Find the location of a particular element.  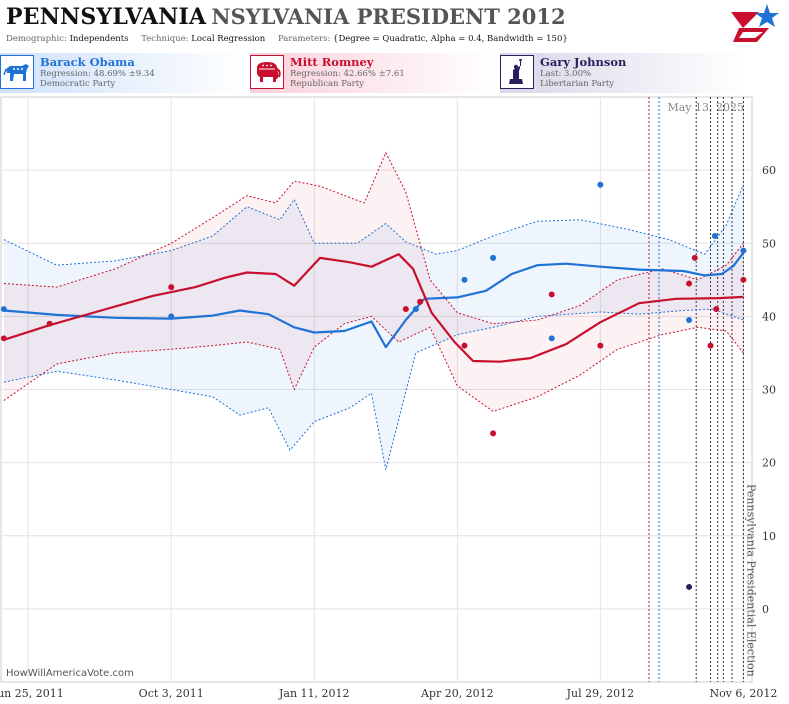

demographic-label: Demographic: is located at coordinates (36, 39).